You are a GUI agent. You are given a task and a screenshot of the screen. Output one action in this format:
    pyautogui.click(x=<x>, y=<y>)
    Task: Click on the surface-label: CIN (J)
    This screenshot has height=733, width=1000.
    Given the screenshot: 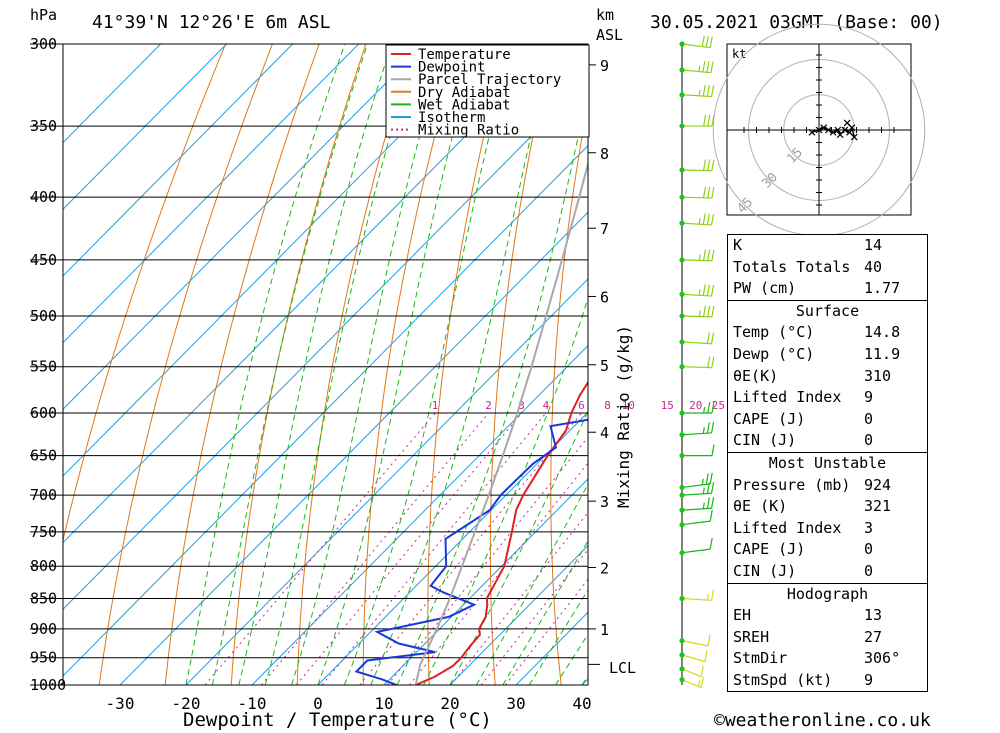 What is the action you would take?
    pyautogui.click(x=765, y=440)
    